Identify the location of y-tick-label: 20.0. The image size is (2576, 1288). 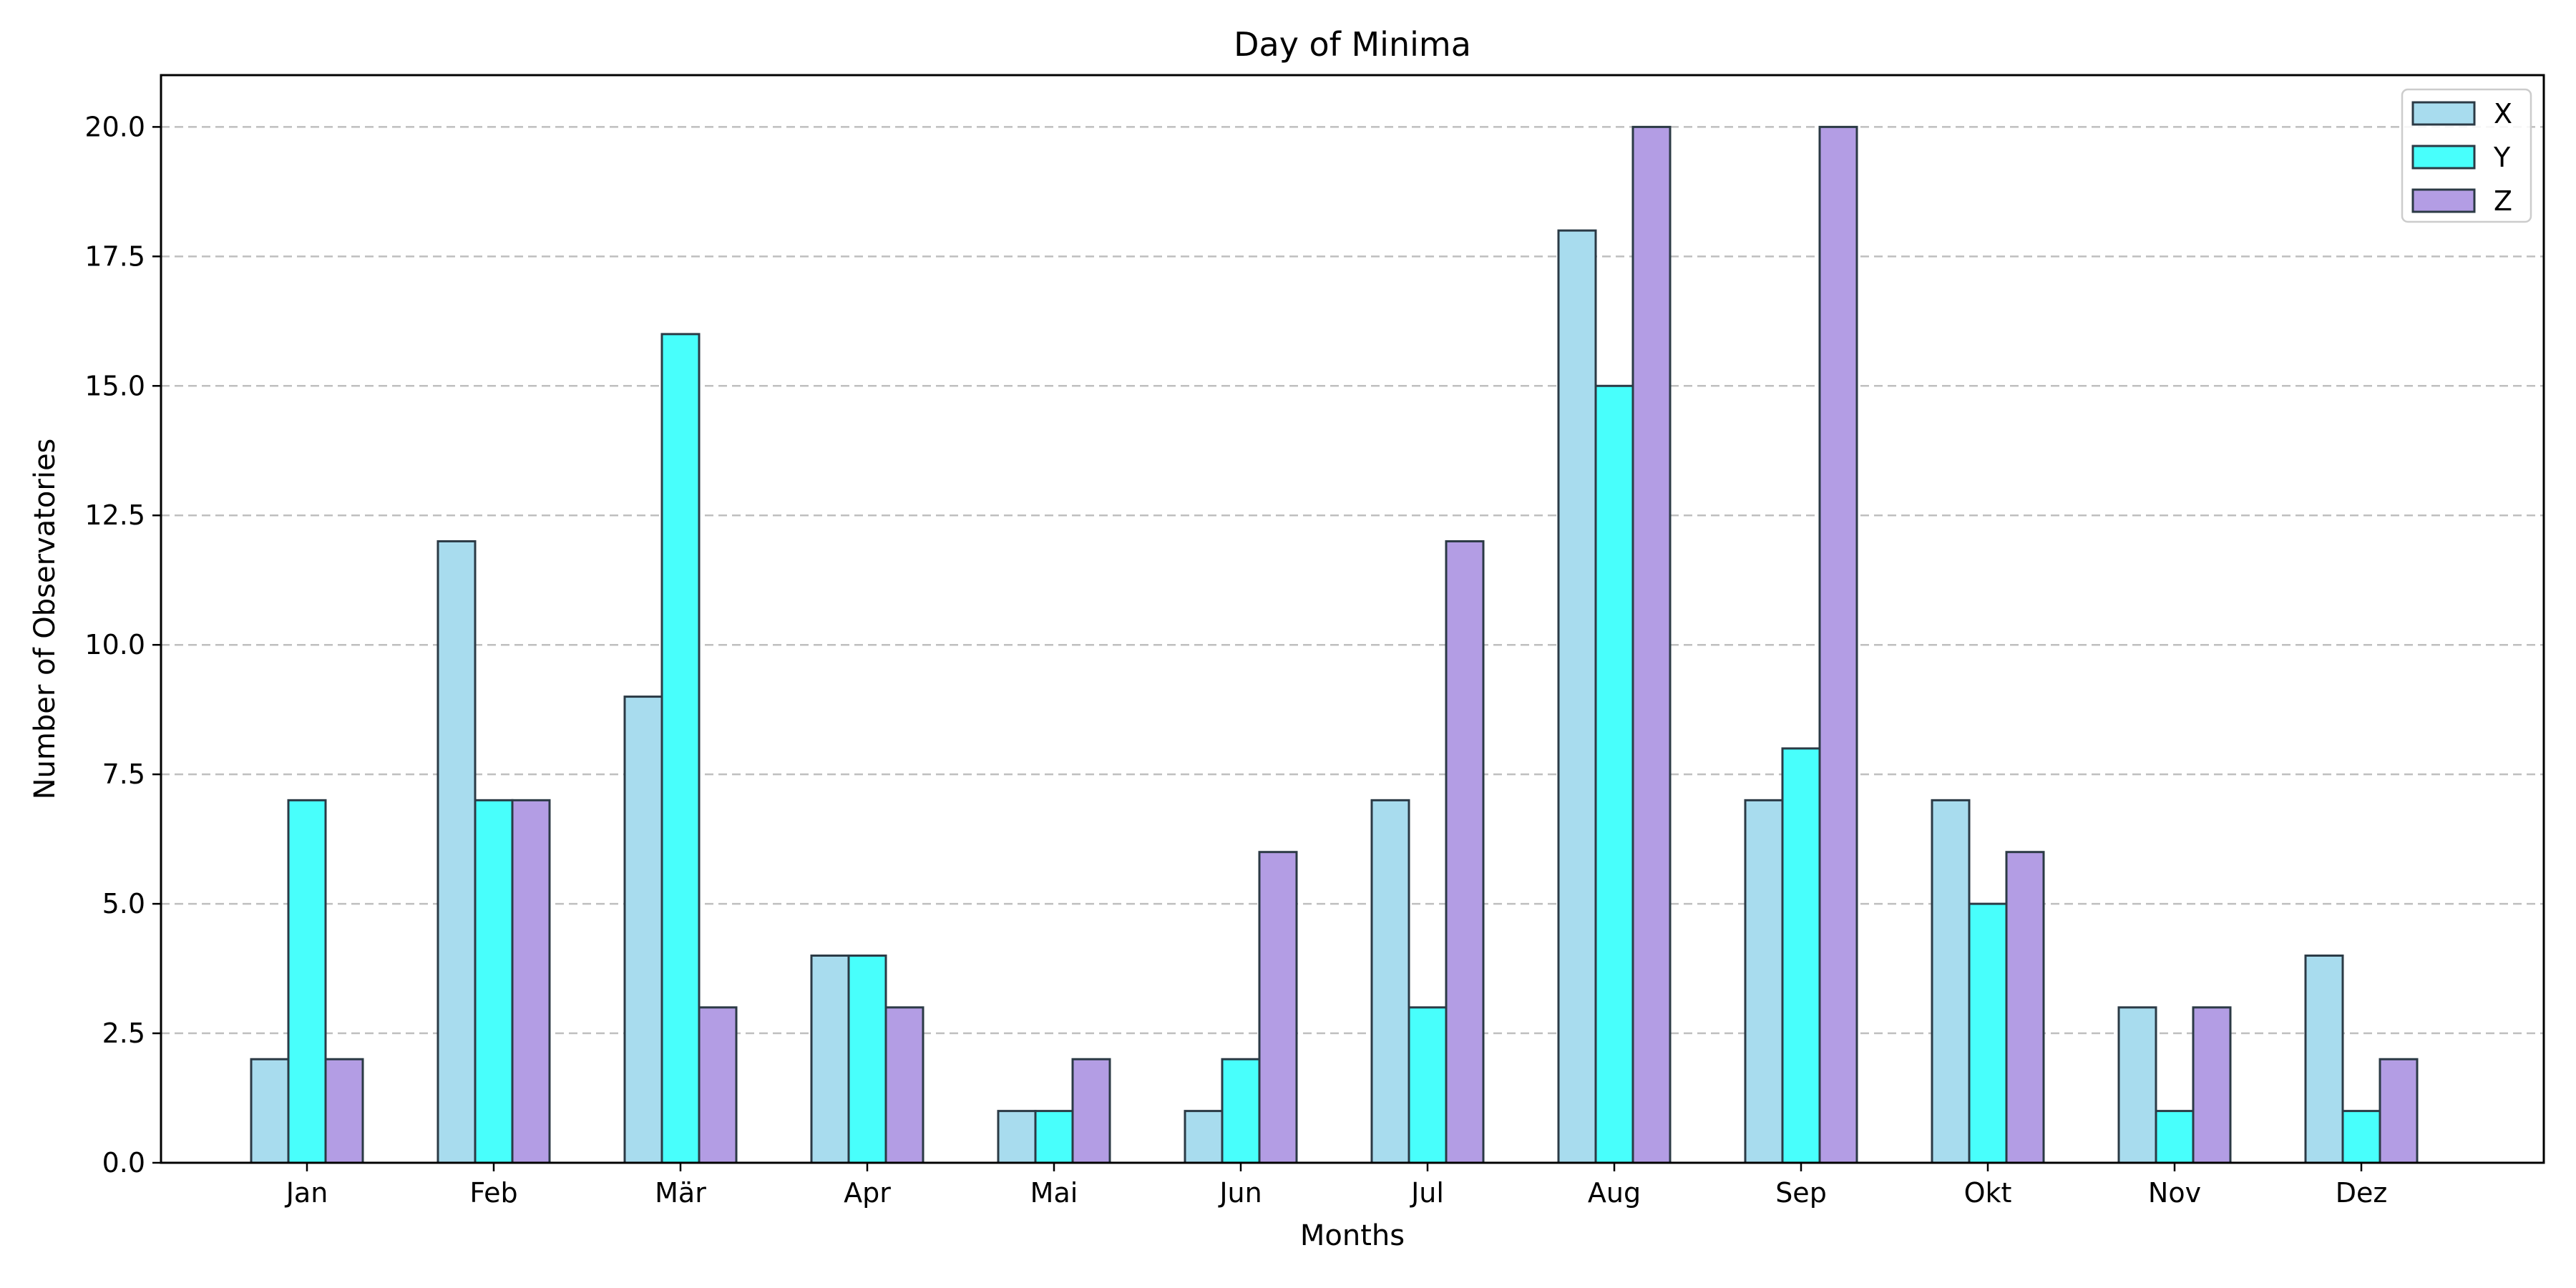
(114, 126).